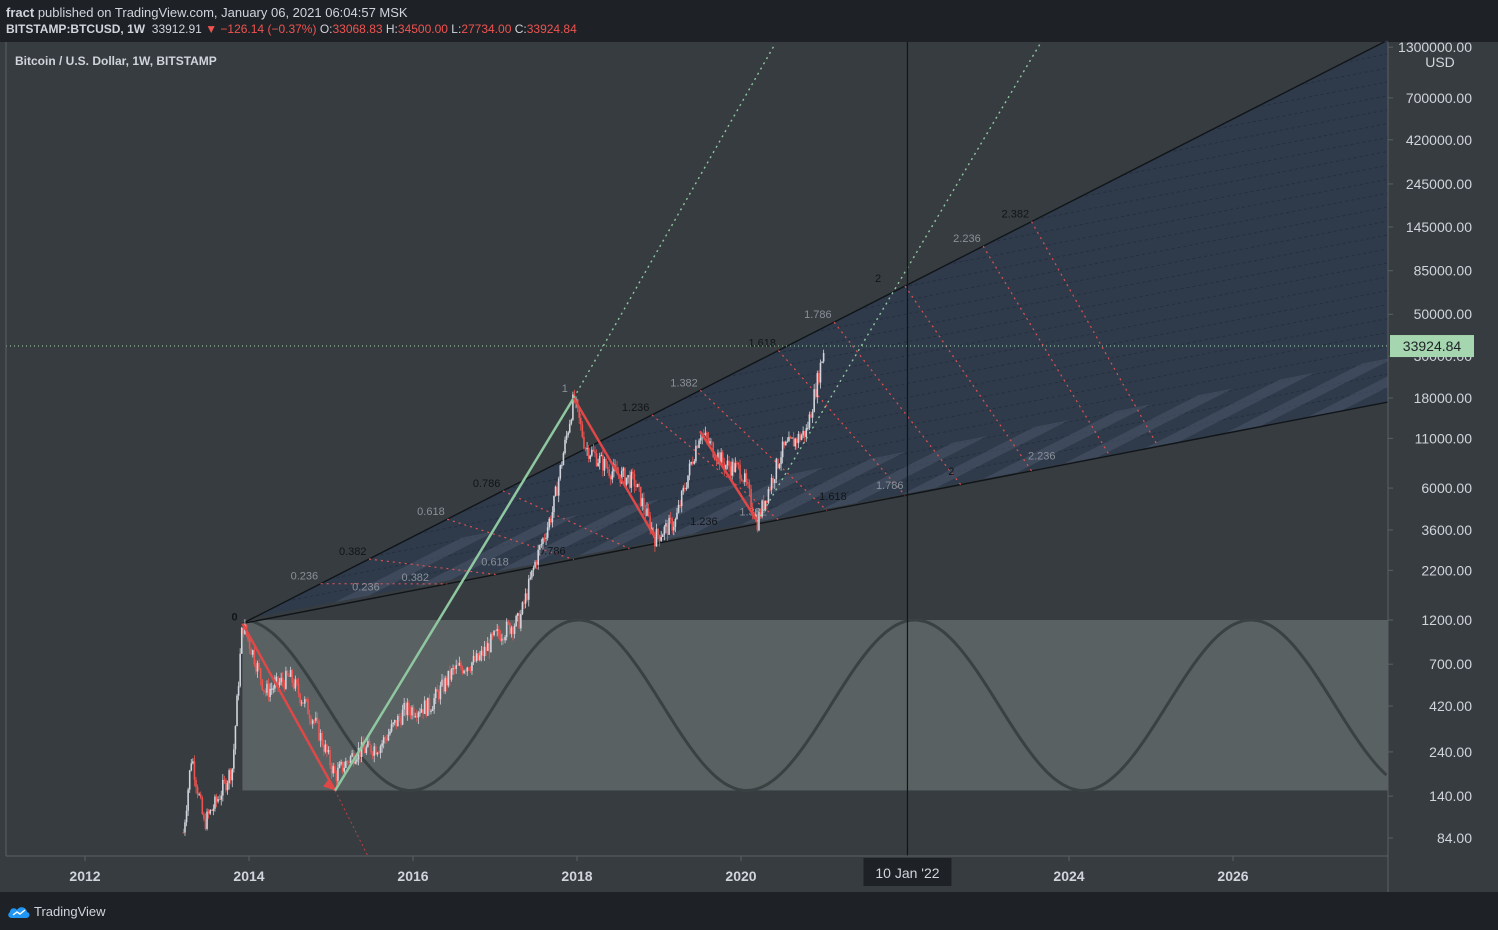 The width and height of the screenshot is (1498, 930). What do you see at coordinates (907, 873) in the screenshot?
I see `crosshair-date-label: 10 Jan '22` at bounding box center [907, 873].